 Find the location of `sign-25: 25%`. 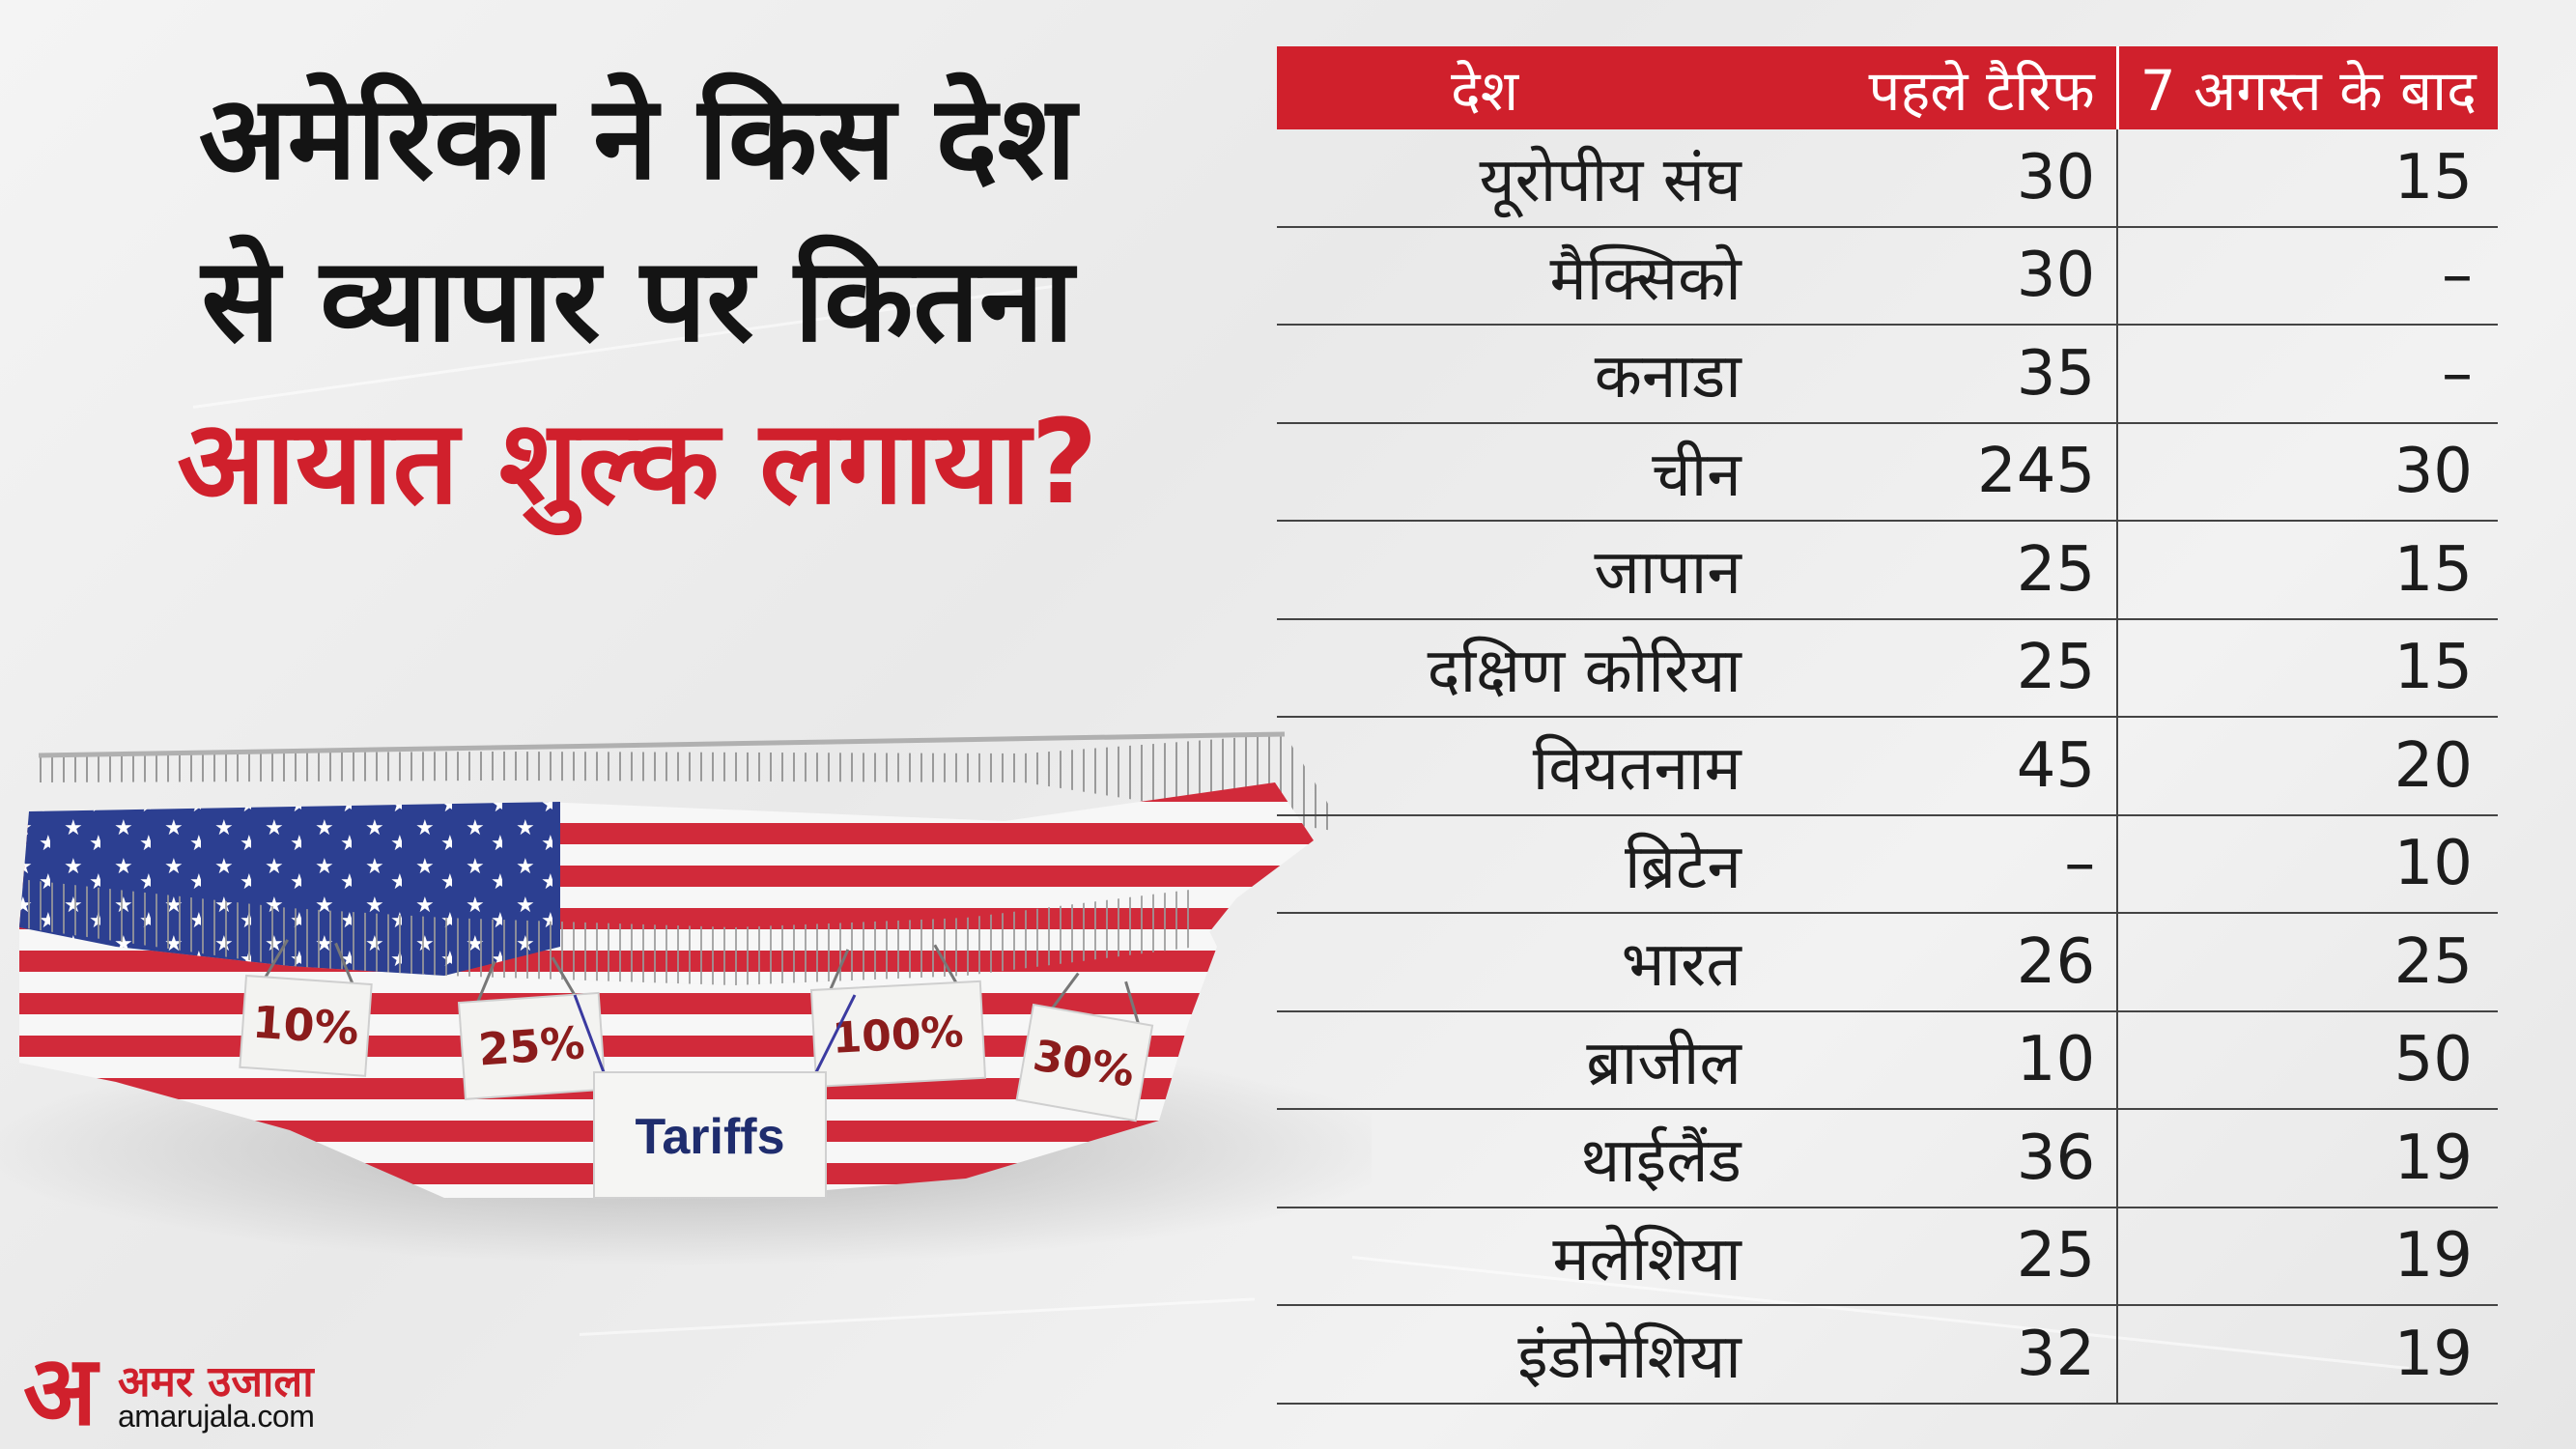

sign-25: 25% is located at coordinates (532, 1028).